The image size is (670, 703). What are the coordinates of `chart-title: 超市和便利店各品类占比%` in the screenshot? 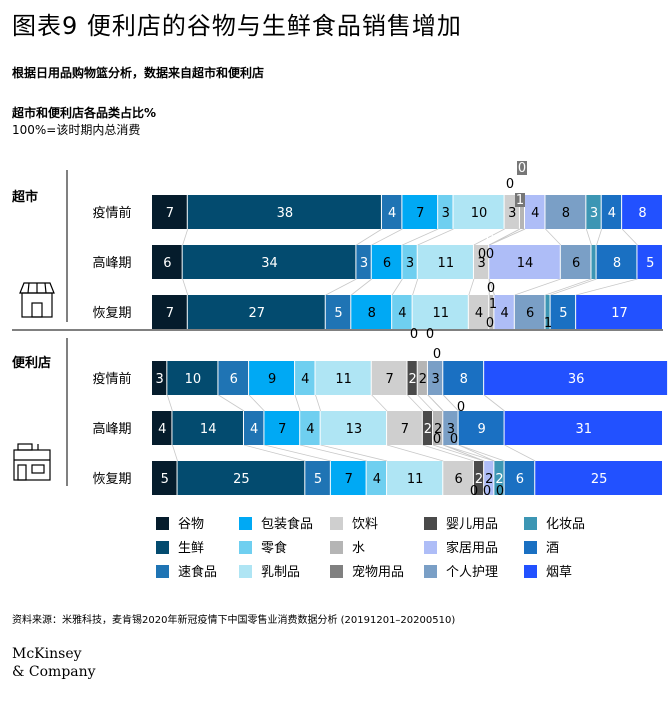 It's located at (84, 113).